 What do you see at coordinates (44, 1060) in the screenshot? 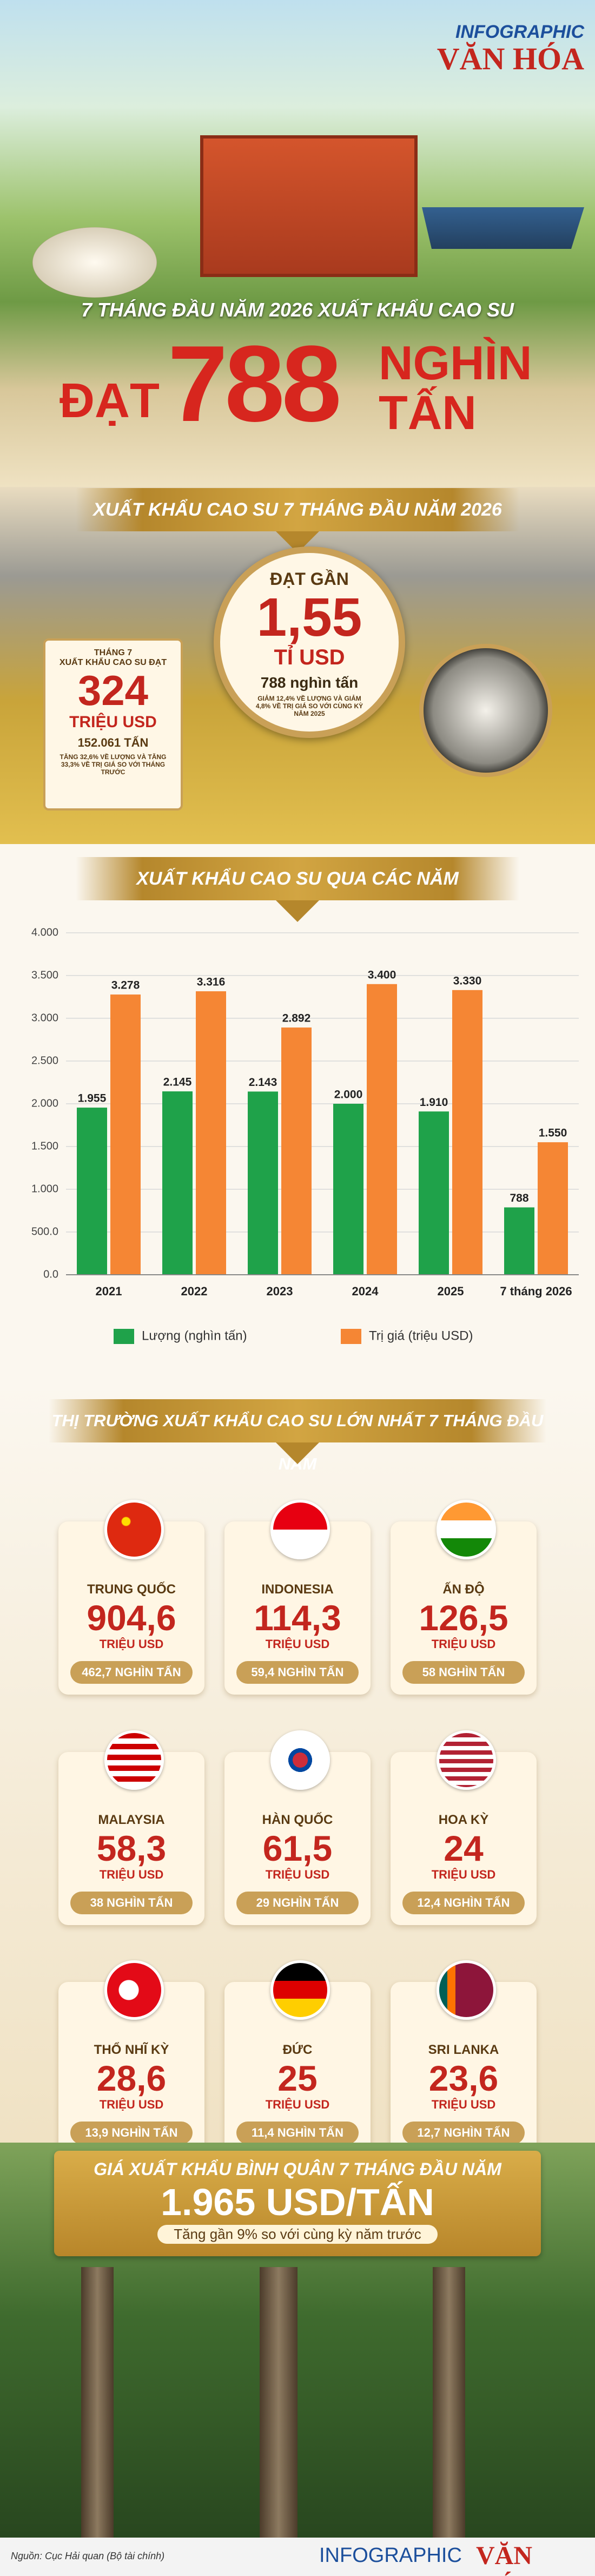
I see `y-tick-label: 2.500` at bounding box center [44, 1060].